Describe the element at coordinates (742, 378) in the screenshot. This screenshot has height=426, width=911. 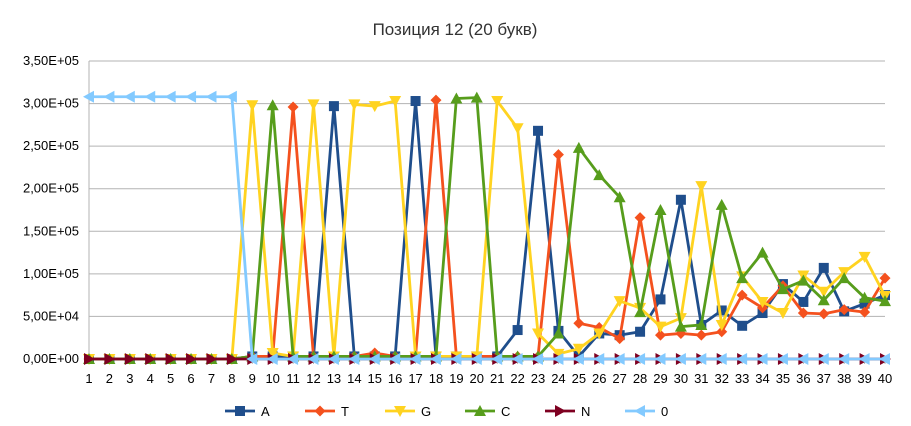
I see `x-tick-label: 33` at that location.